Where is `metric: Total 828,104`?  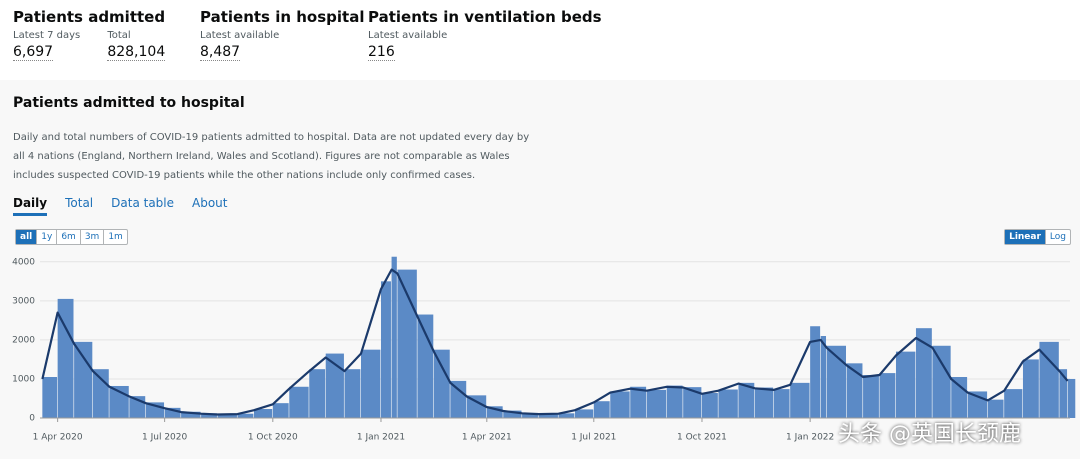 metric: Total 828,104 is located at coordinates (136, 45).